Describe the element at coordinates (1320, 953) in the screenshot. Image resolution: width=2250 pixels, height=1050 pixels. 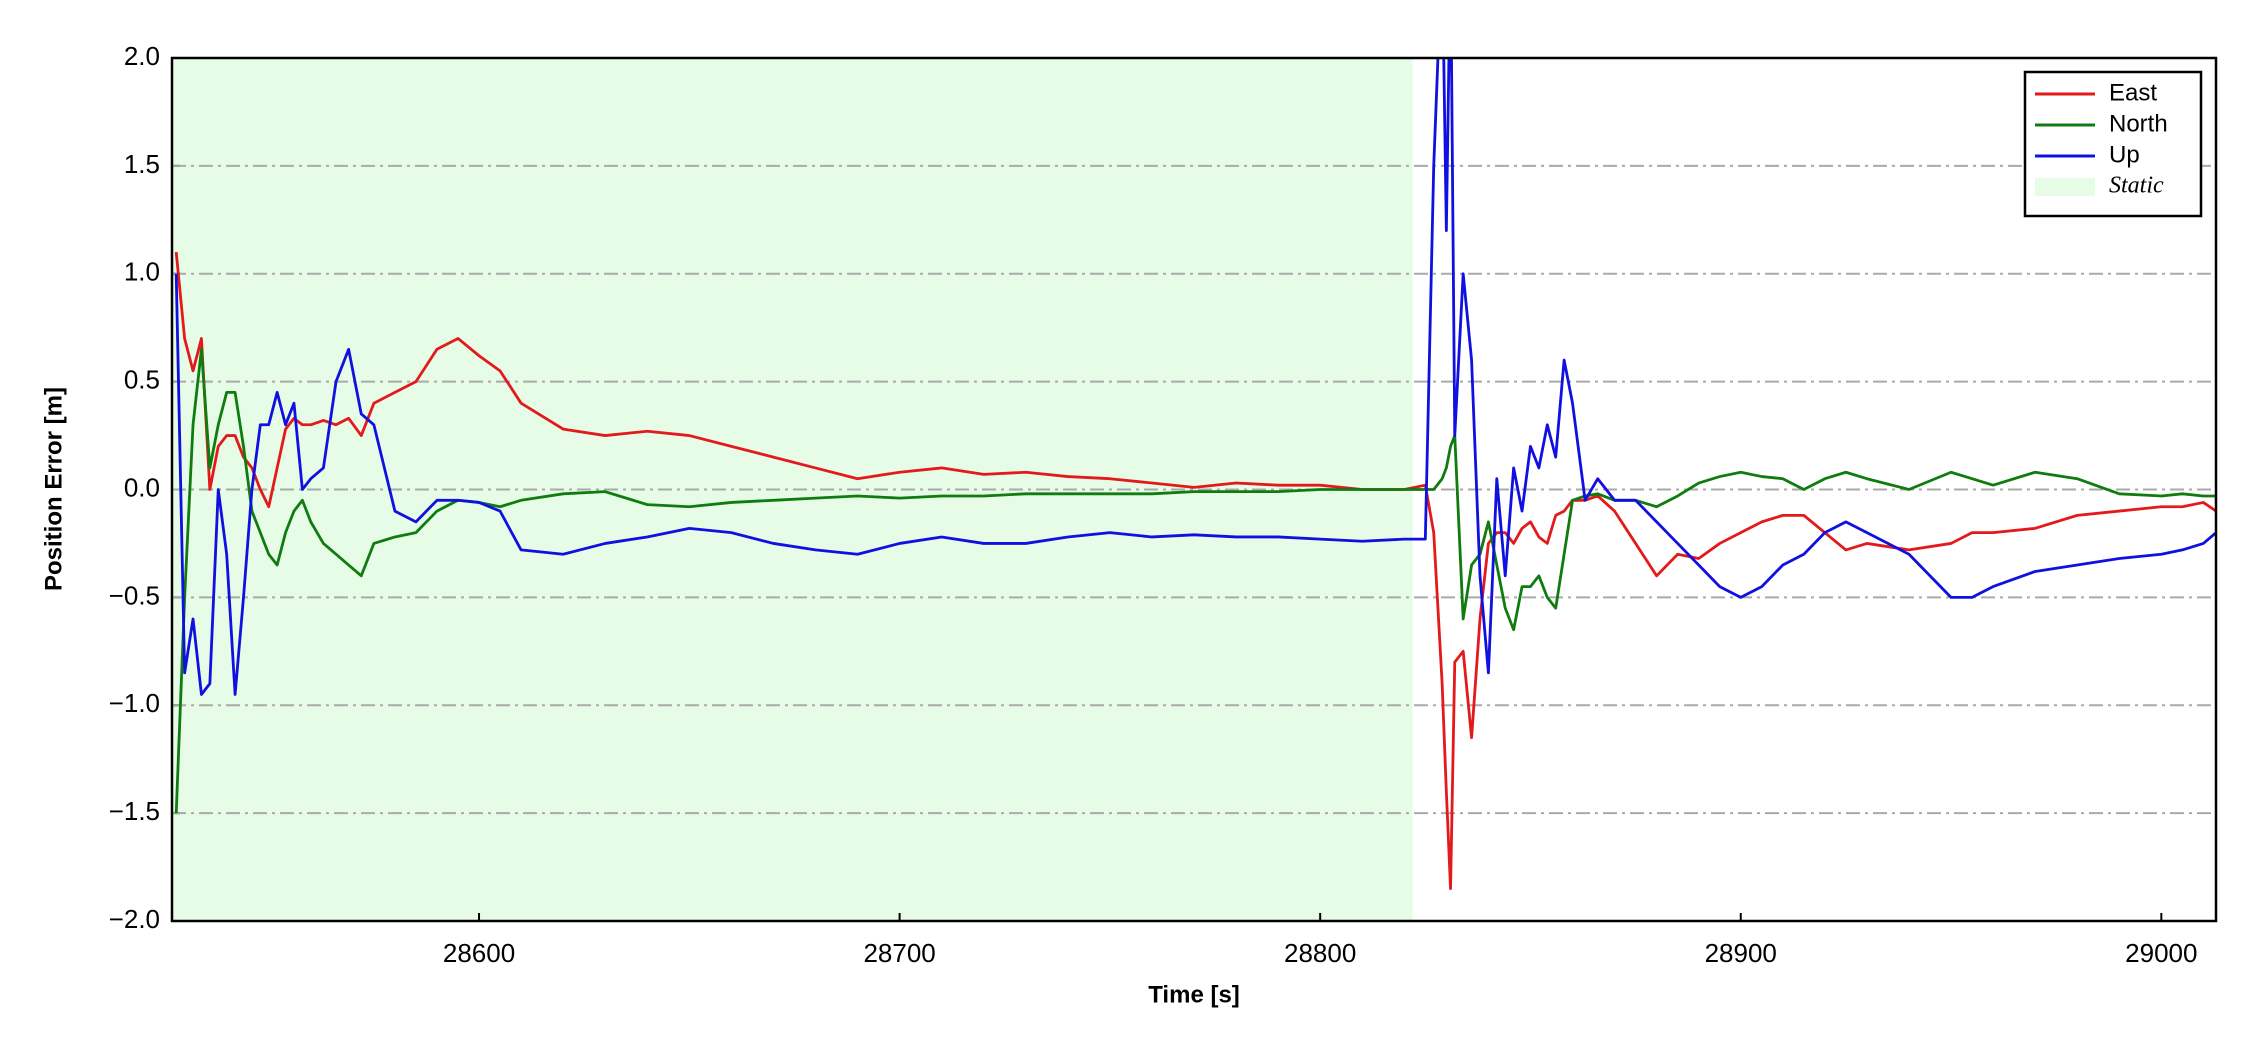
I see `x-tick-label: 28800` at that location.